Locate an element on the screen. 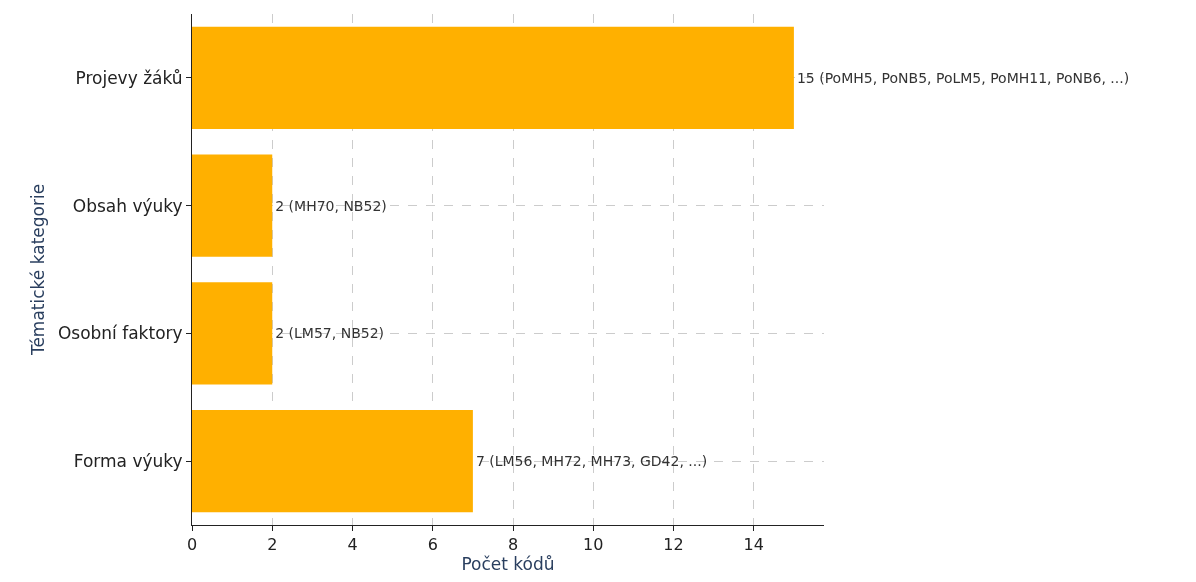 The height and width of the screenshot is (582, 1196). y-axis-title: Tématické kategorie is located at coordinates (38, 270).